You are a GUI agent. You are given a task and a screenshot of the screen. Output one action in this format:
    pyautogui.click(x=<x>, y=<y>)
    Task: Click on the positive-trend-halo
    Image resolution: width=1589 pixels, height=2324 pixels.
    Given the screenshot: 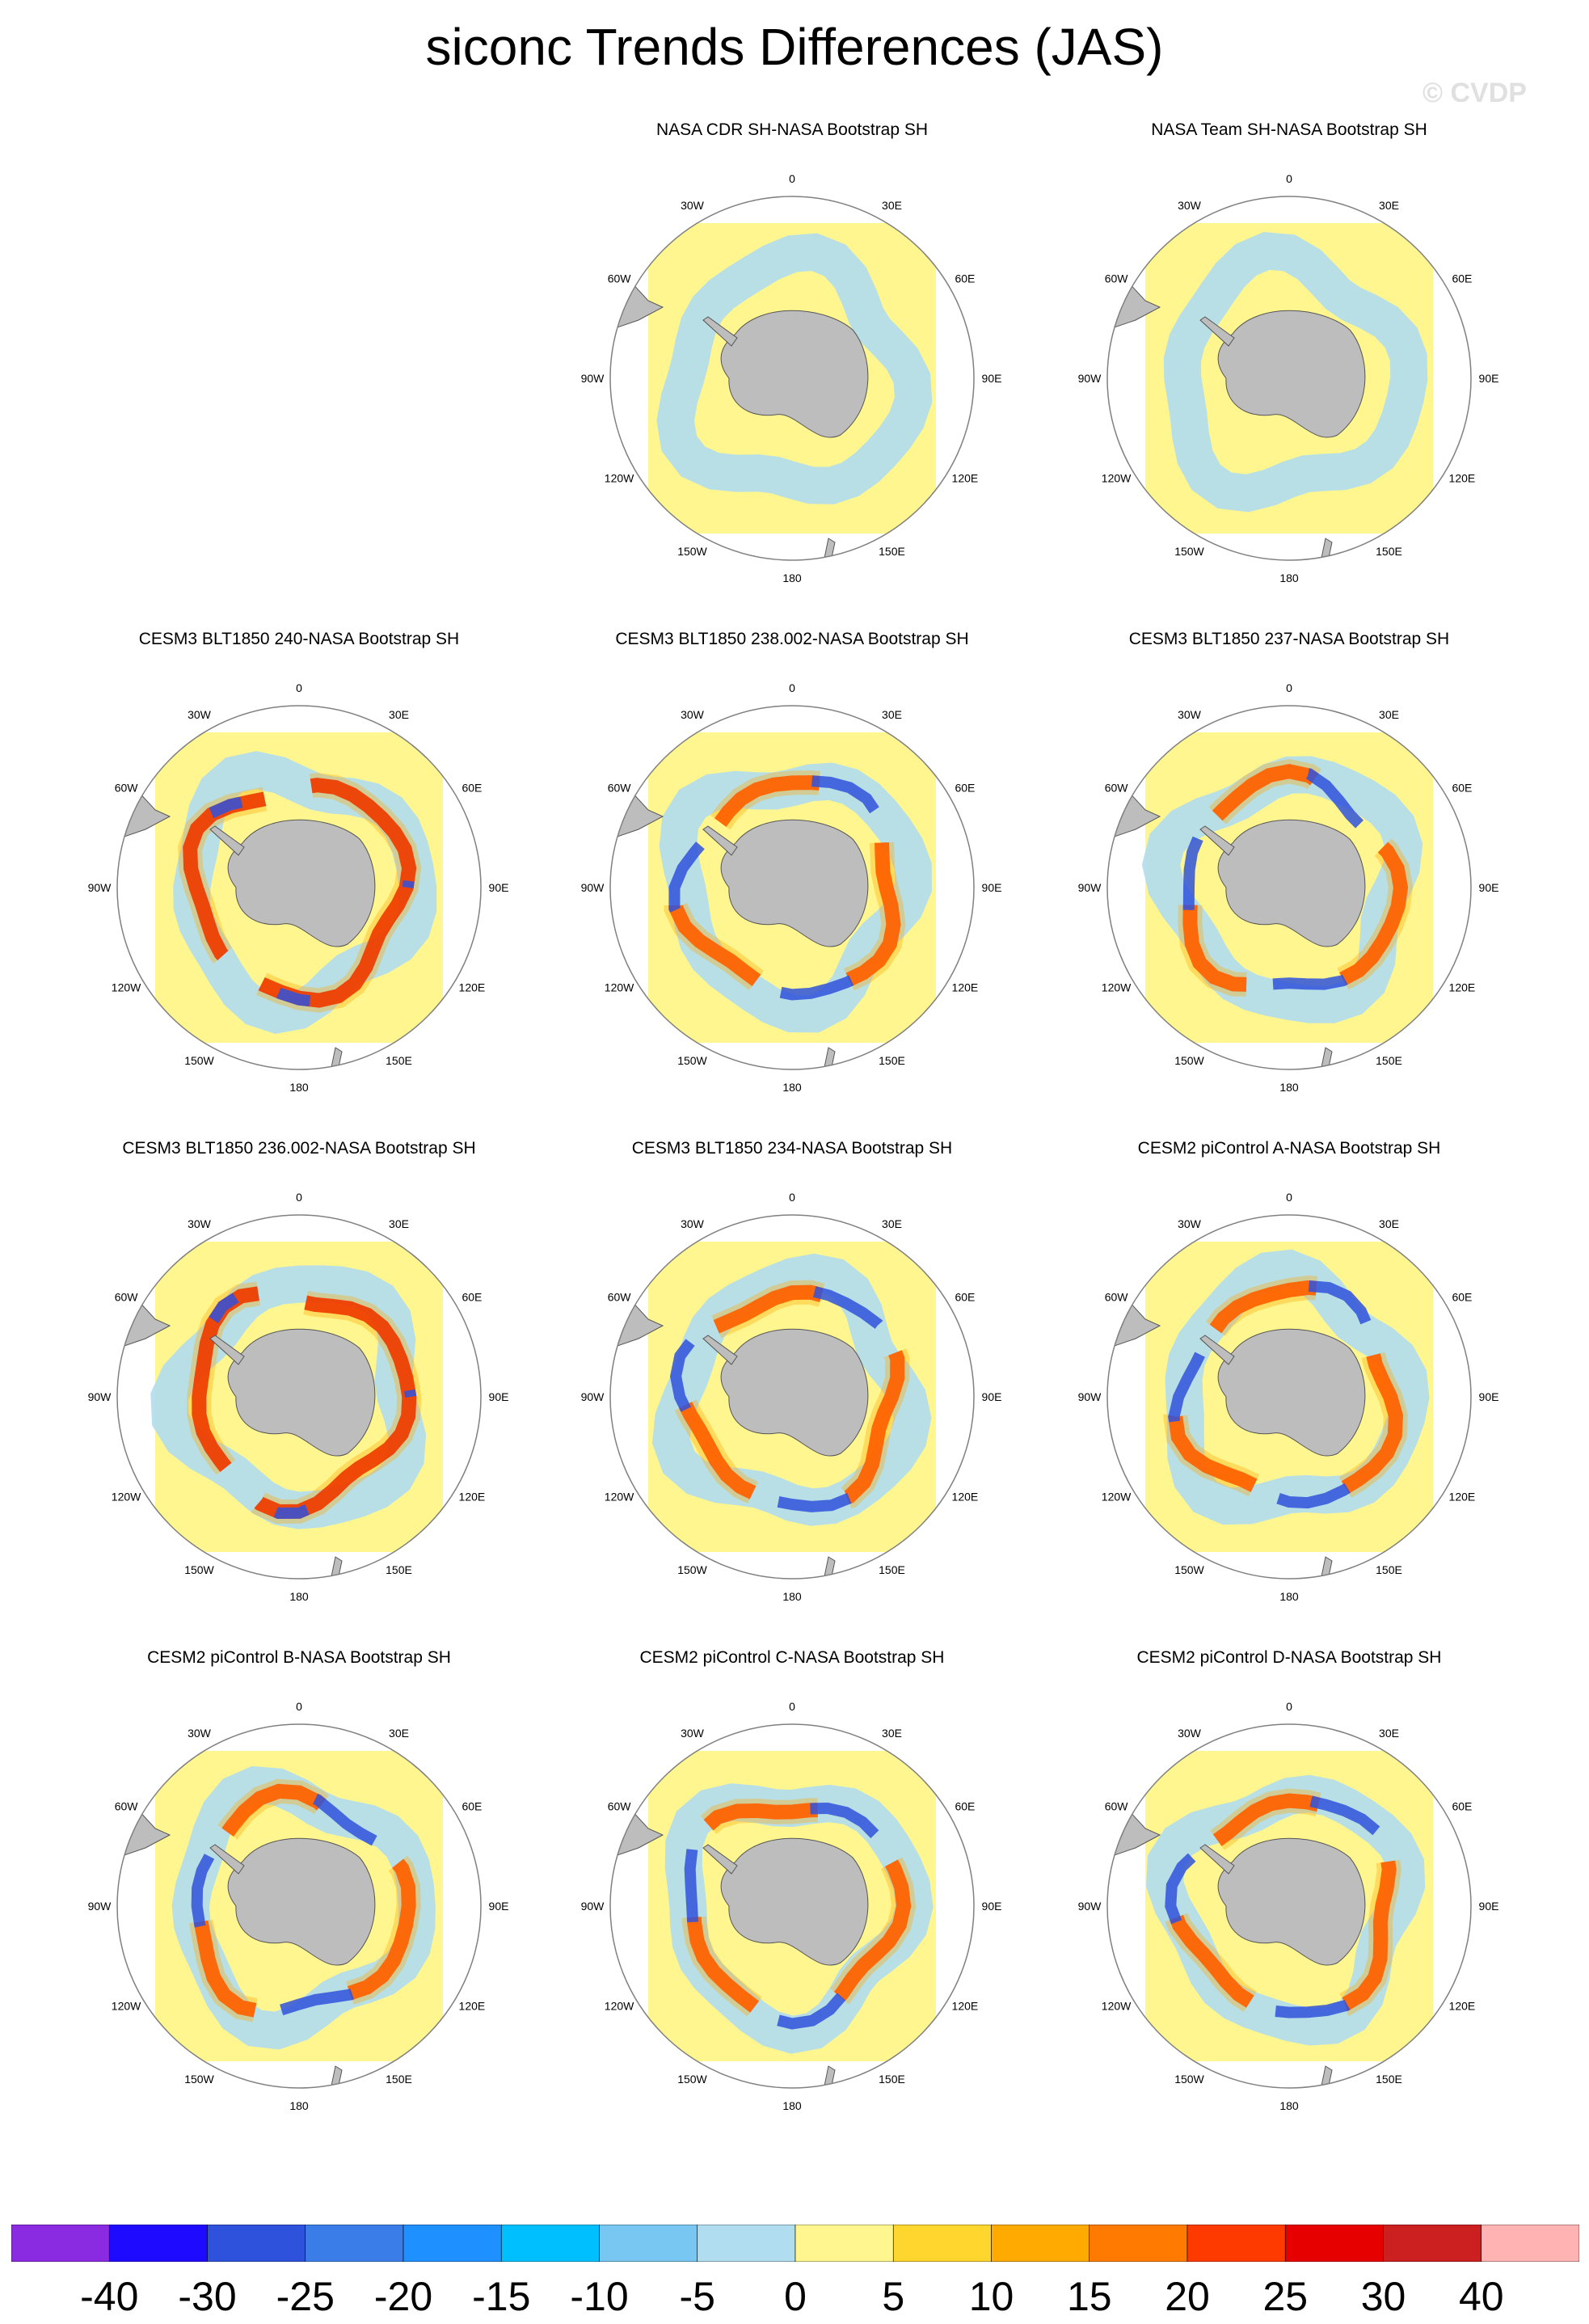 What is the action you would take?
    pyautogui.click(x=798, y=1916)
    